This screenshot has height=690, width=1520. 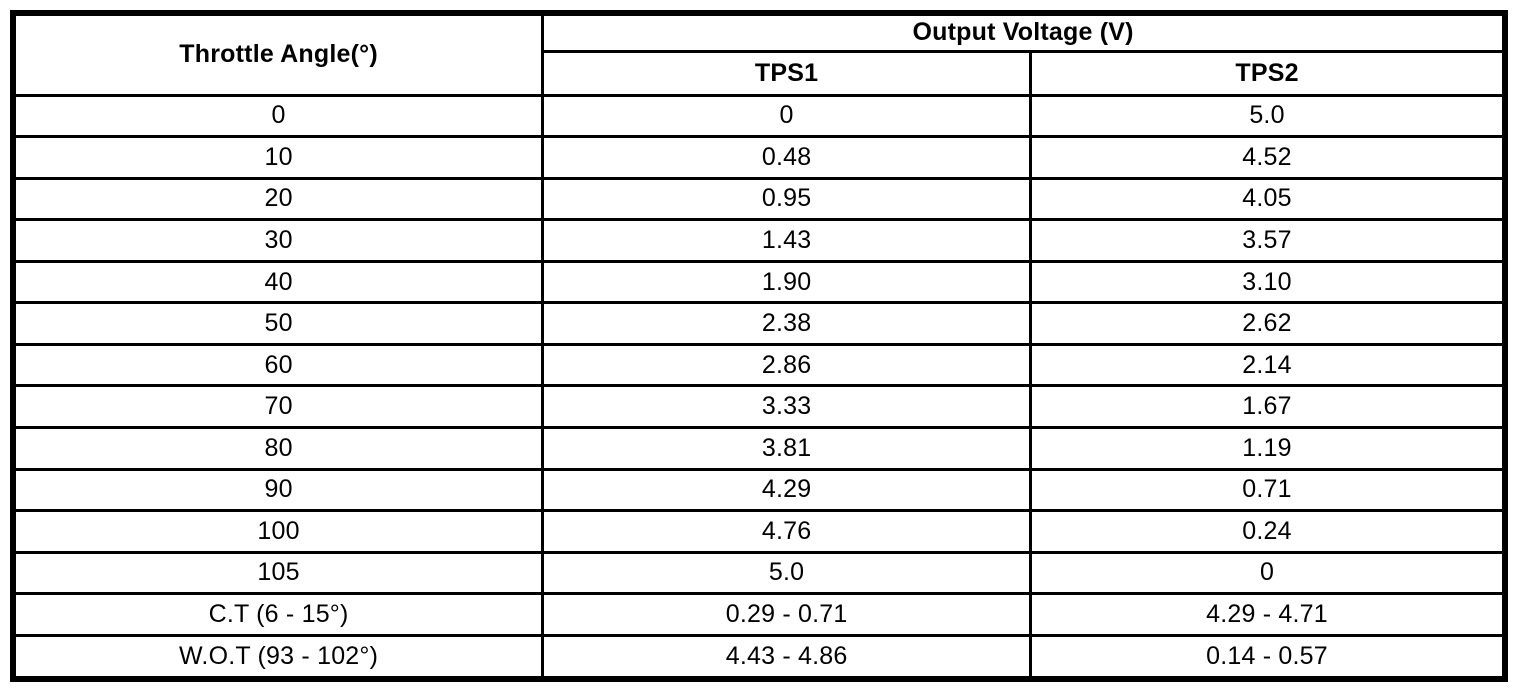 I want to click on cell-tps2: 0.71, so click(x=1268, y=490).